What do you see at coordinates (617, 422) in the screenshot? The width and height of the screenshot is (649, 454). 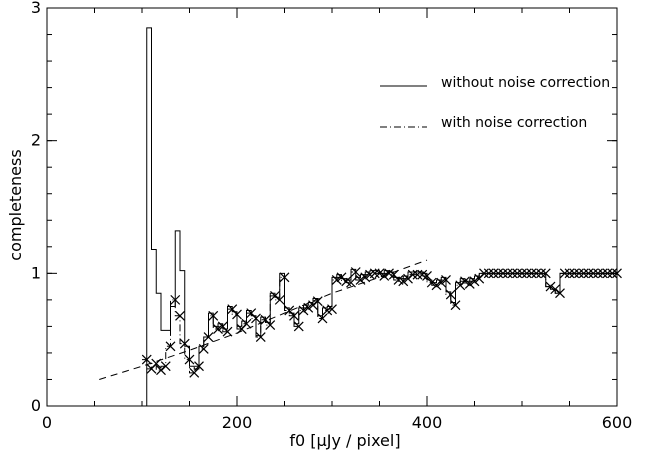 I see `x-tick-label: 600` at bounding box center [617, 422].